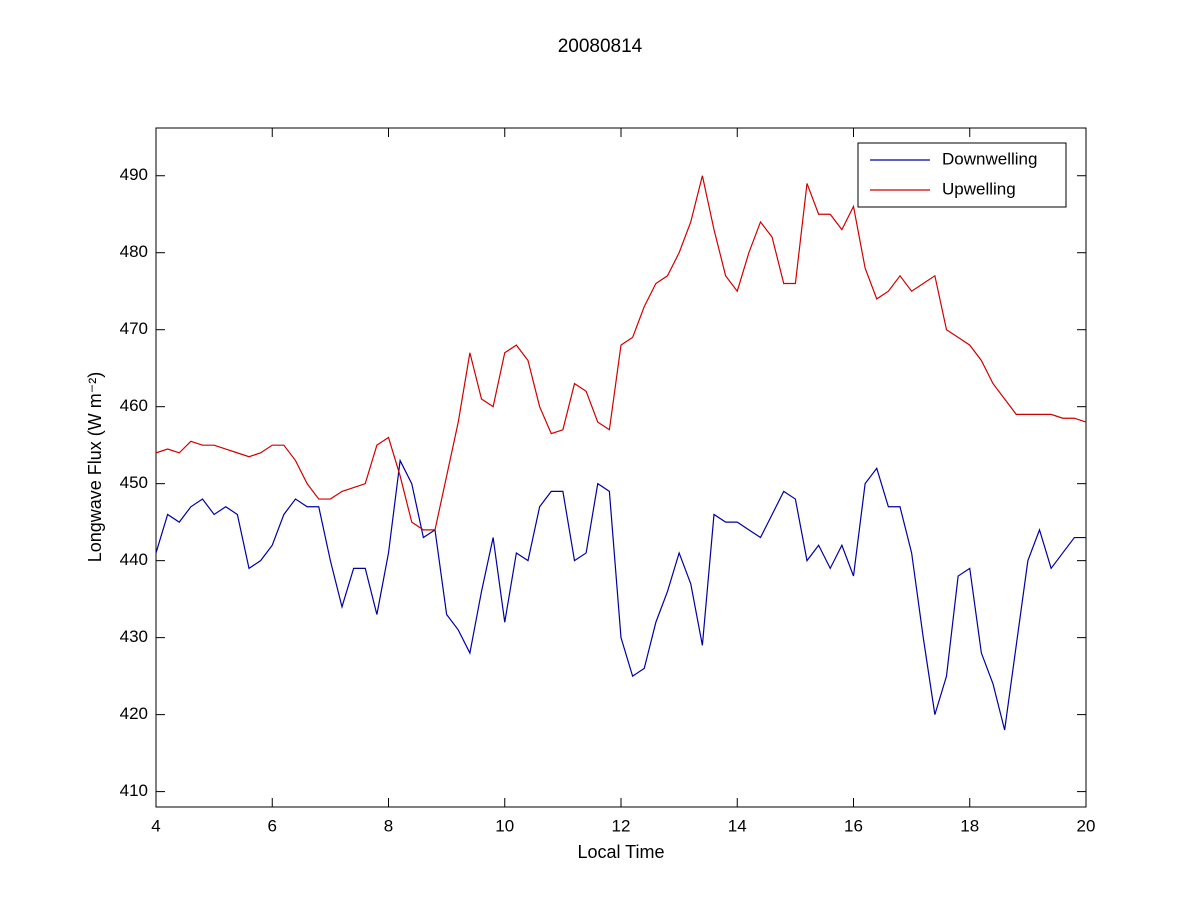 The height and width of the screenshot is (900, 1200). Describe the element at coordinates (621, 825) in the screenshot. I see `x-tick-label: 12` at that location.